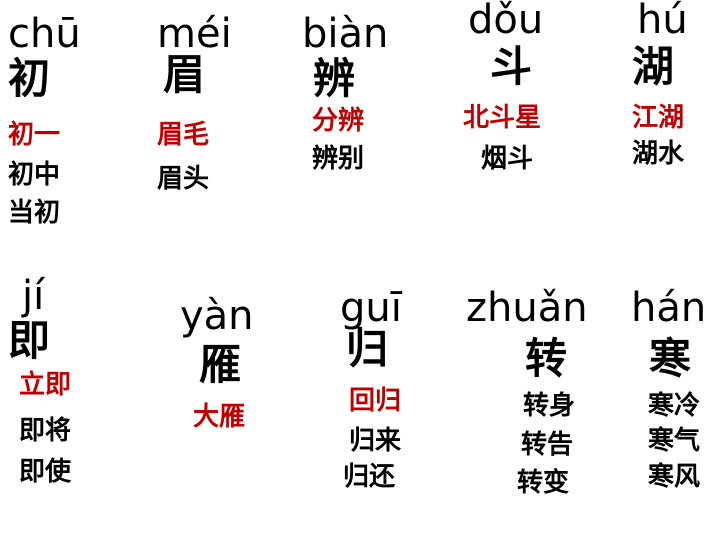 Image resolution: width=720 pixels, height=540 pixels. What do you see at coordinates (184, 74) in the screenshot?
I see `character-mei: 眉` at bounding box center [184, 74].